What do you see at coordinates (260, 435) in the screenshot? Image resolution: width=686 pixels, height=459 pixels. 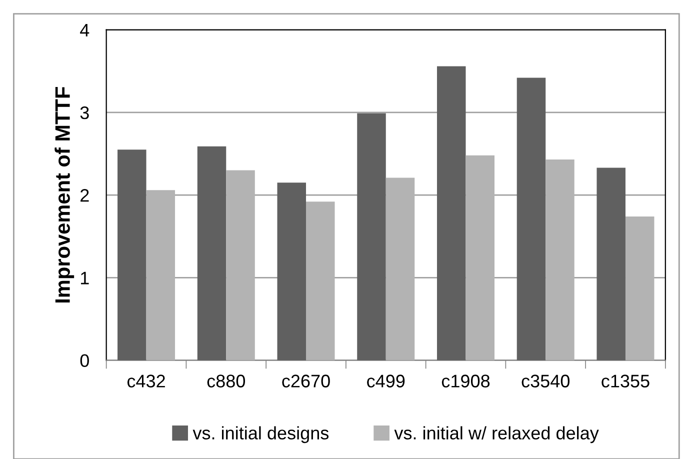 I see `legend-label: vs. initial designs` at bounding box center [260, 435].